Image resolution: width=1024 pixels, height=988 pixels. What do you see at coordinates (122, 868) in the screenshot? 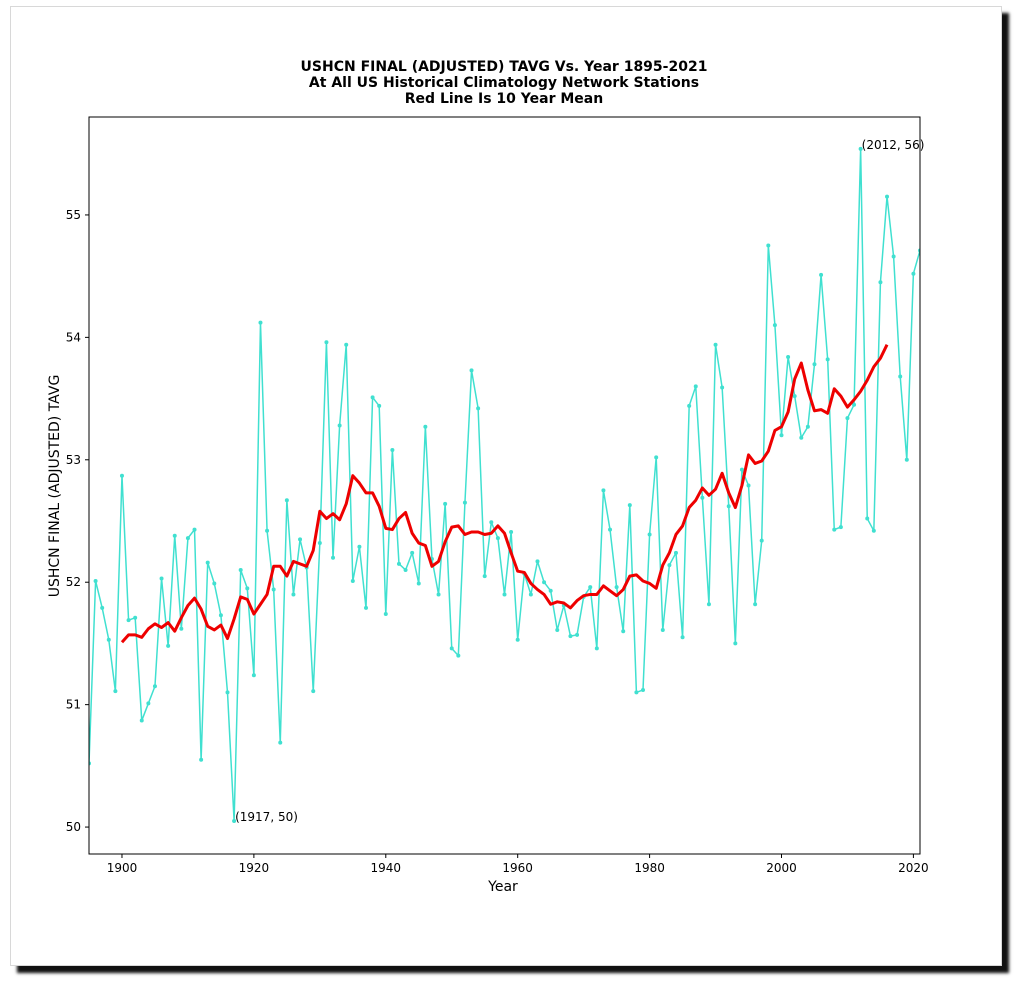
I see `x-tick-label: 1900` at bounding box center [122, 868].